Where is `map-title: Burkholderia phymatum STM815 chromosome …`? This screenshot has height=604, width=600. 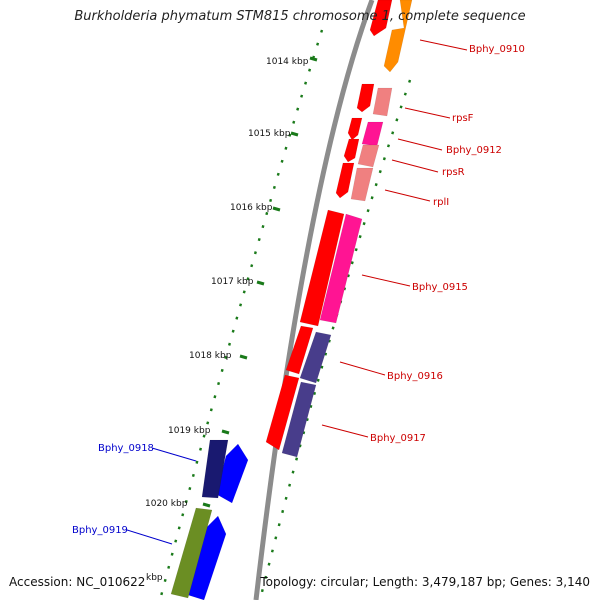 map-title: Burkholderia phymatum STM815 chromosome … is located at coordinates (300, 16).